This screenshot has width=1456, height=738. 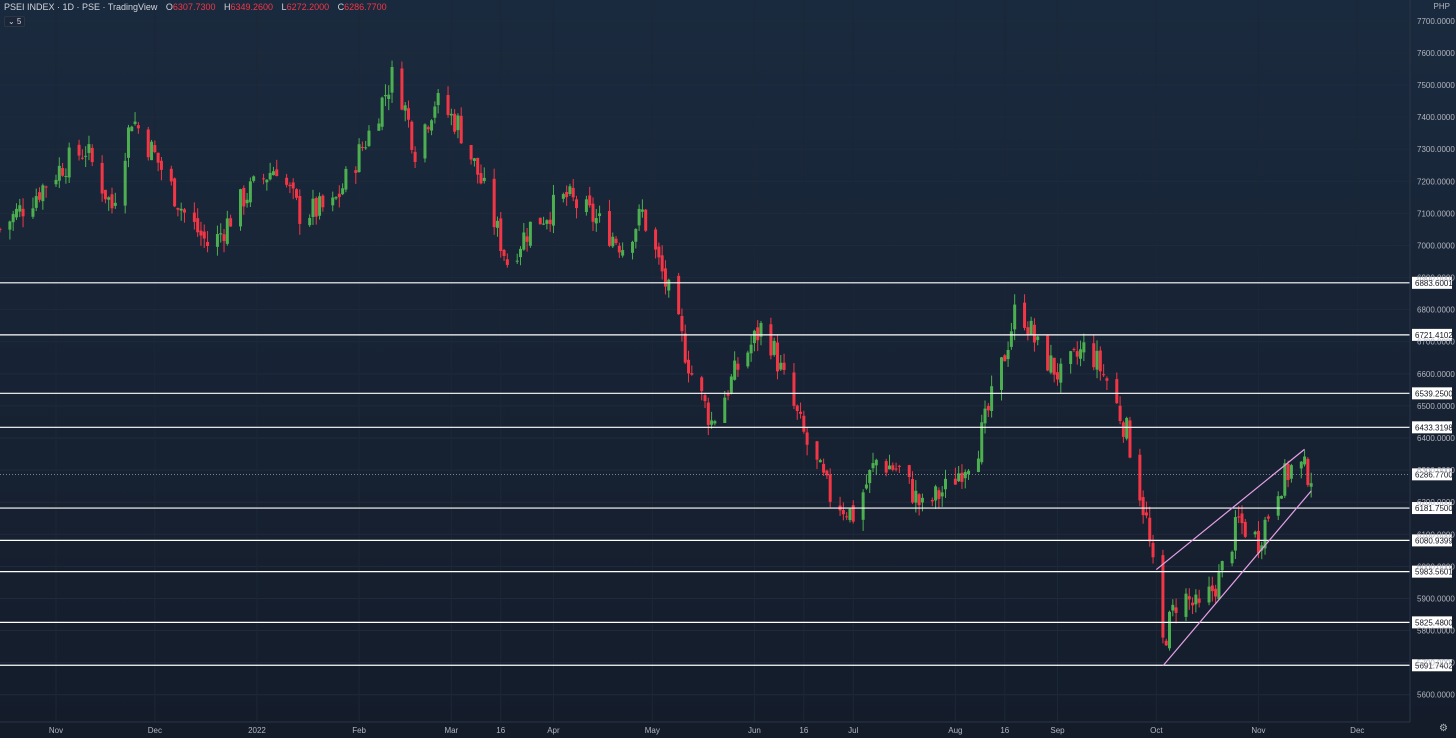 What do you see at coordinates (1436, 278) in the screenshot?
I see `price-tick-label: 6900.0000` at bounding box center [1436, 278].